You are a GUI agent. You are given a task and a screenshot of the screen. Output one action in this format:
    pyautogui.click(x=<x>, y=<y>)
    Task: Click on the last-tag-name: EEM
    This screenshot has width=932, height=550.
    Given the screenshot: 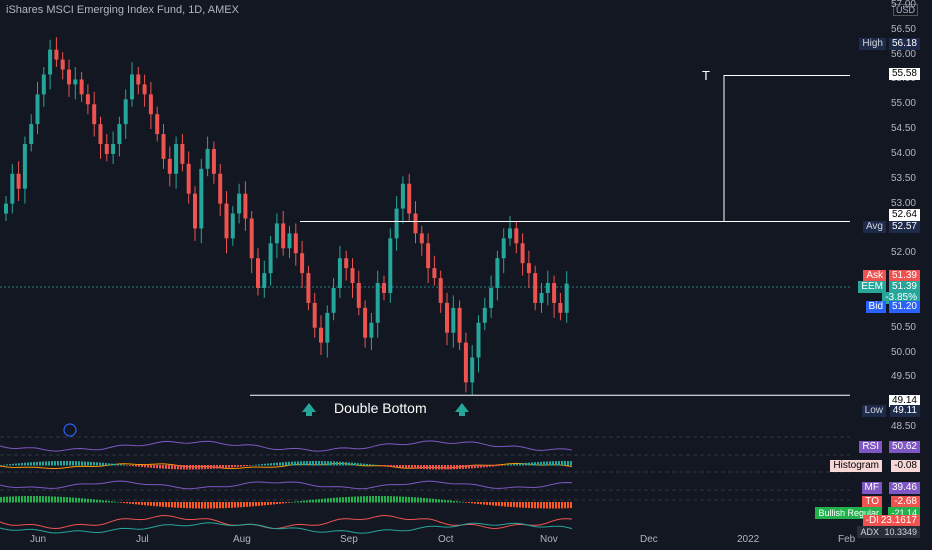 What is the action you would take?
    pyautogui.click(x=872, y=287)
    